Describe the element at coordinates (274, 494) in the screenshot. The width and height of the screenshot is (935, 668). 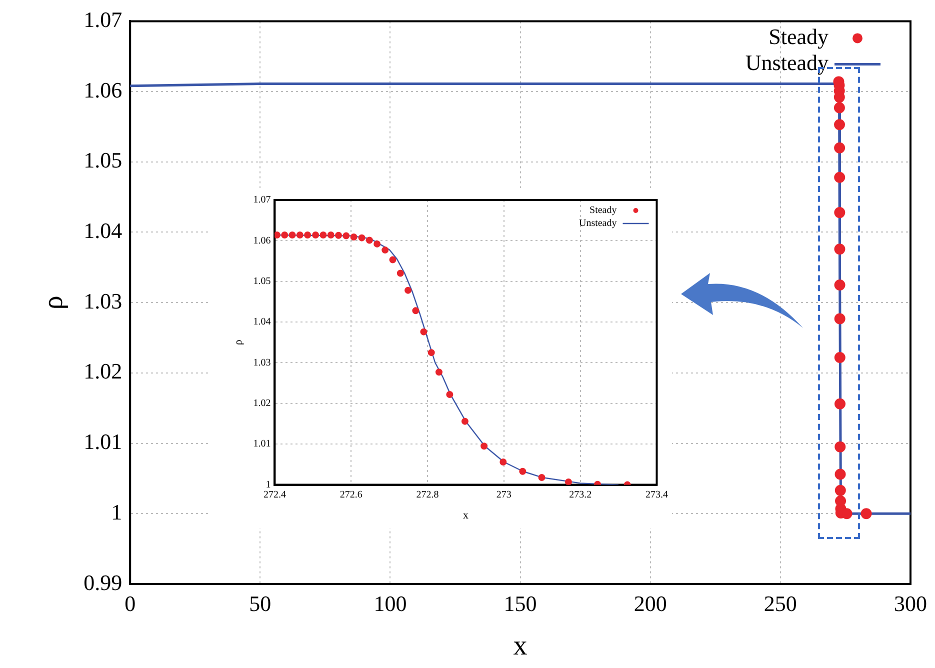
I see `x-tick-label: 272.4` at that location.